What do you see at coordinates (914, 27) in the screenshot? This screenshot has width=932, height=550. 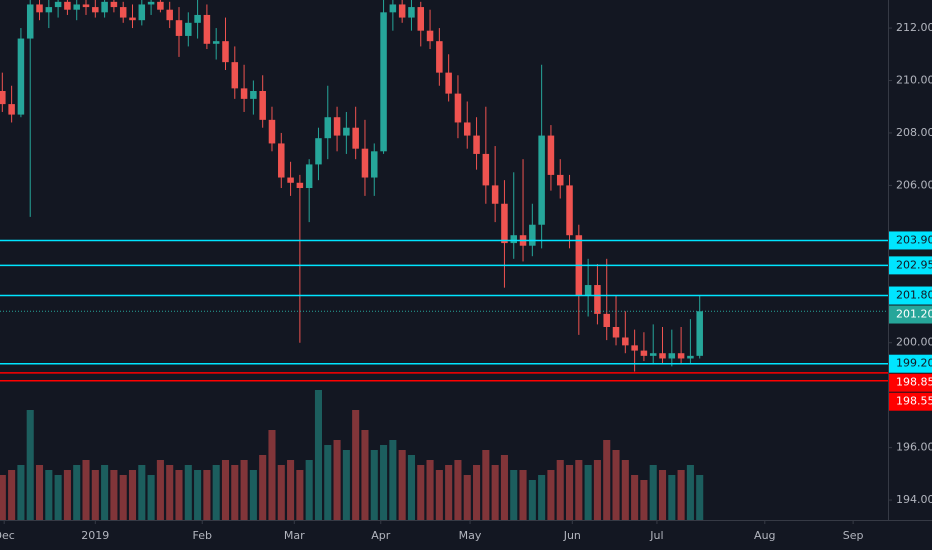 I see `y-tick-label: 212.00` at bounding box center [914, 27].